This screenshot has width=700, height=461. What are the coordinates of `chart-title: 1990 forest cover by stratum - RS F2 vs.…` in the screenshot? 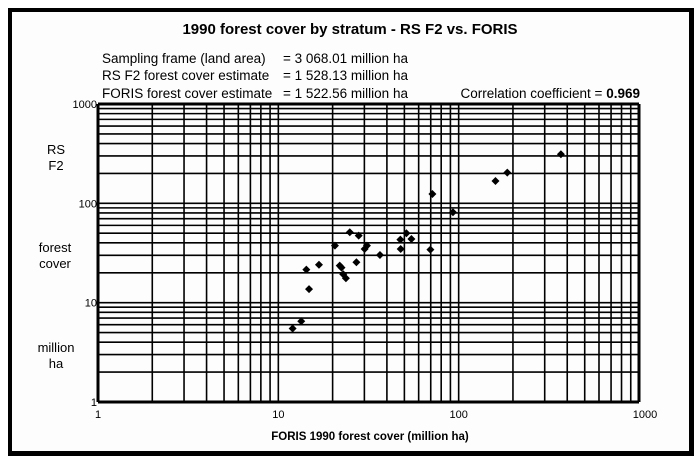 It's located at (350, 29).